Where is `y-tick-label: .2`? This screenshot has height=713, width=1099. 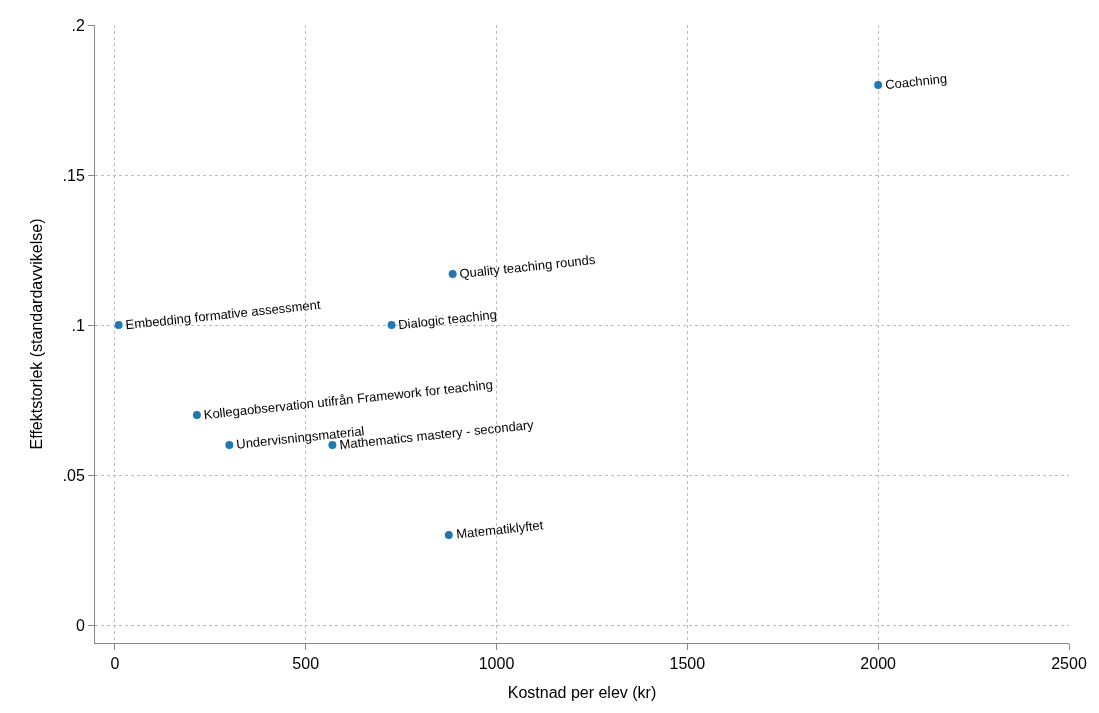
y-tick-label: .2 is located at coordinates (78, 25).